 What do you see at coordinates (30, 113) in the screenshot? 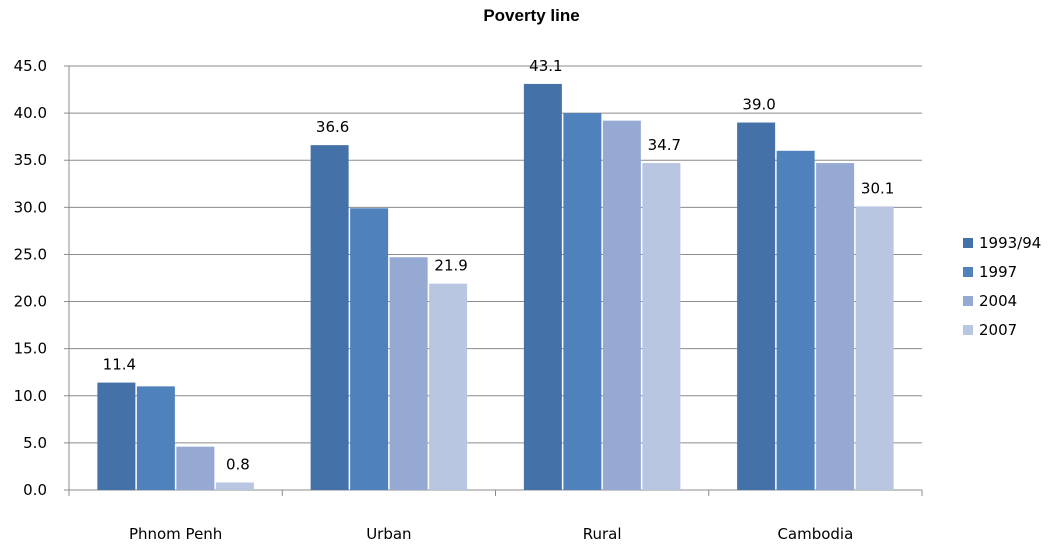
I see `y-tick-label: 40.0` at bounding box center [30, 113].